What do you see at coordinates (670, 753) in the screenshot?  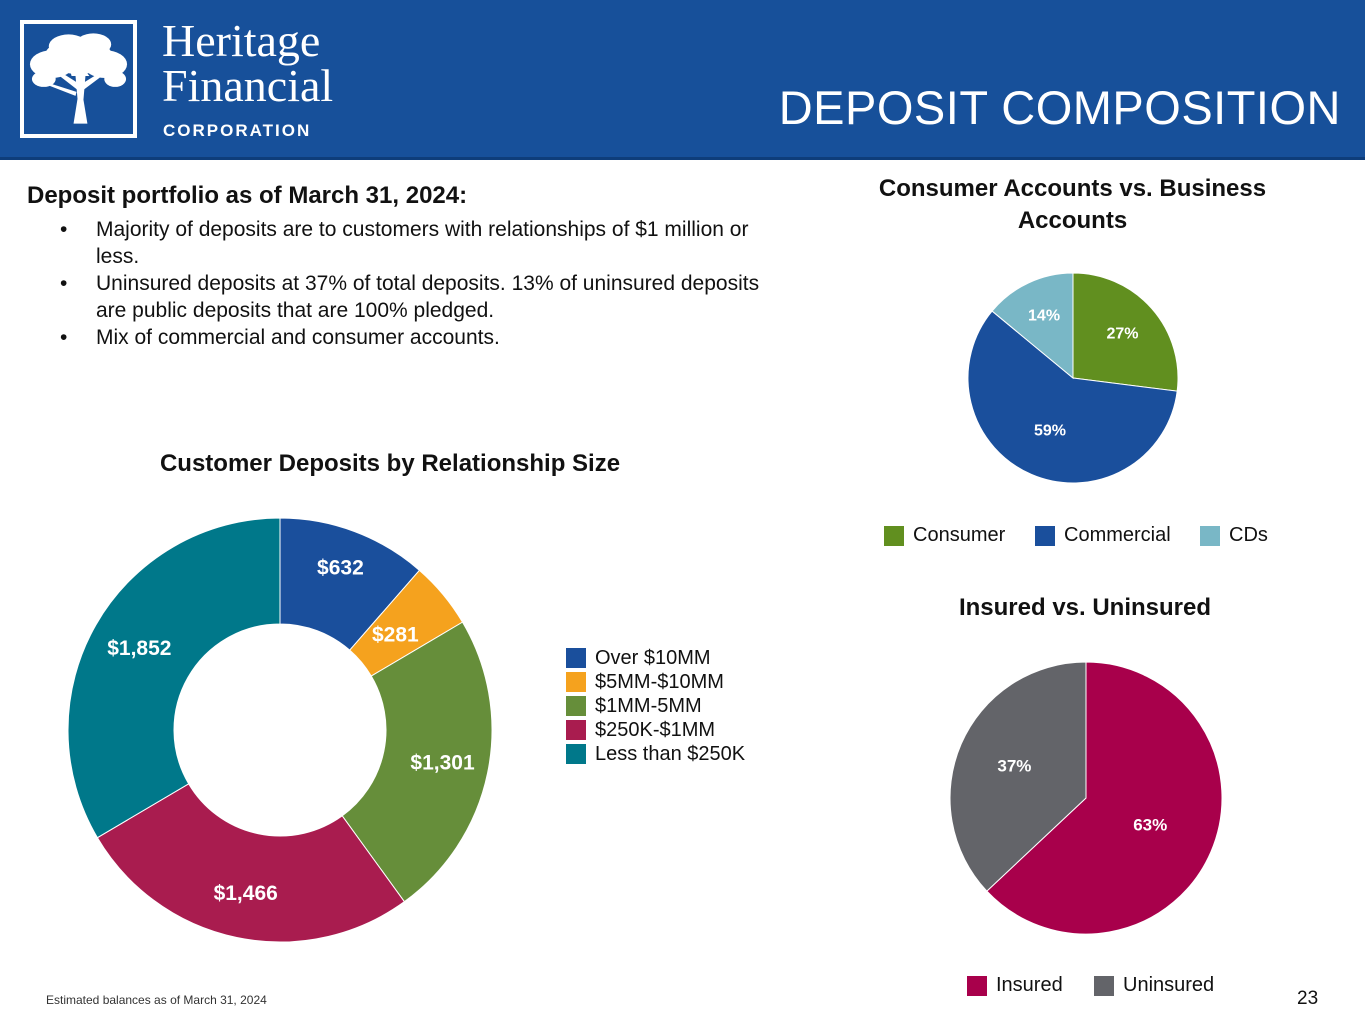 I see `legend-label: Less than $250K` at bounding box center [670, 753].